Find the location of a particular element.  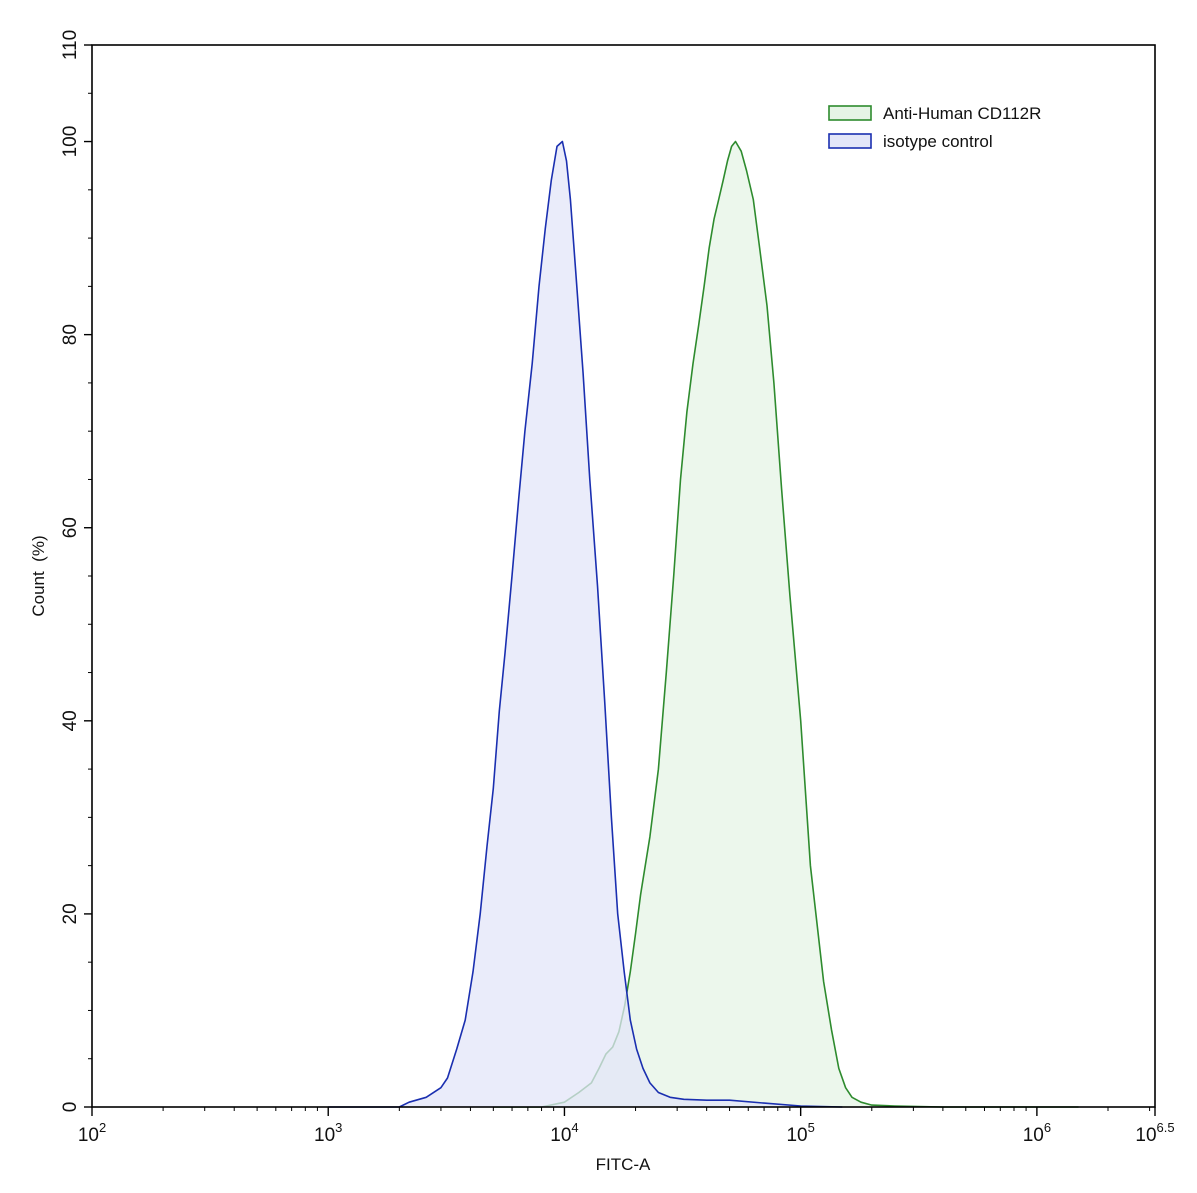

legend-label: Anti-Human CD112R is located at coordinates (962, 113).